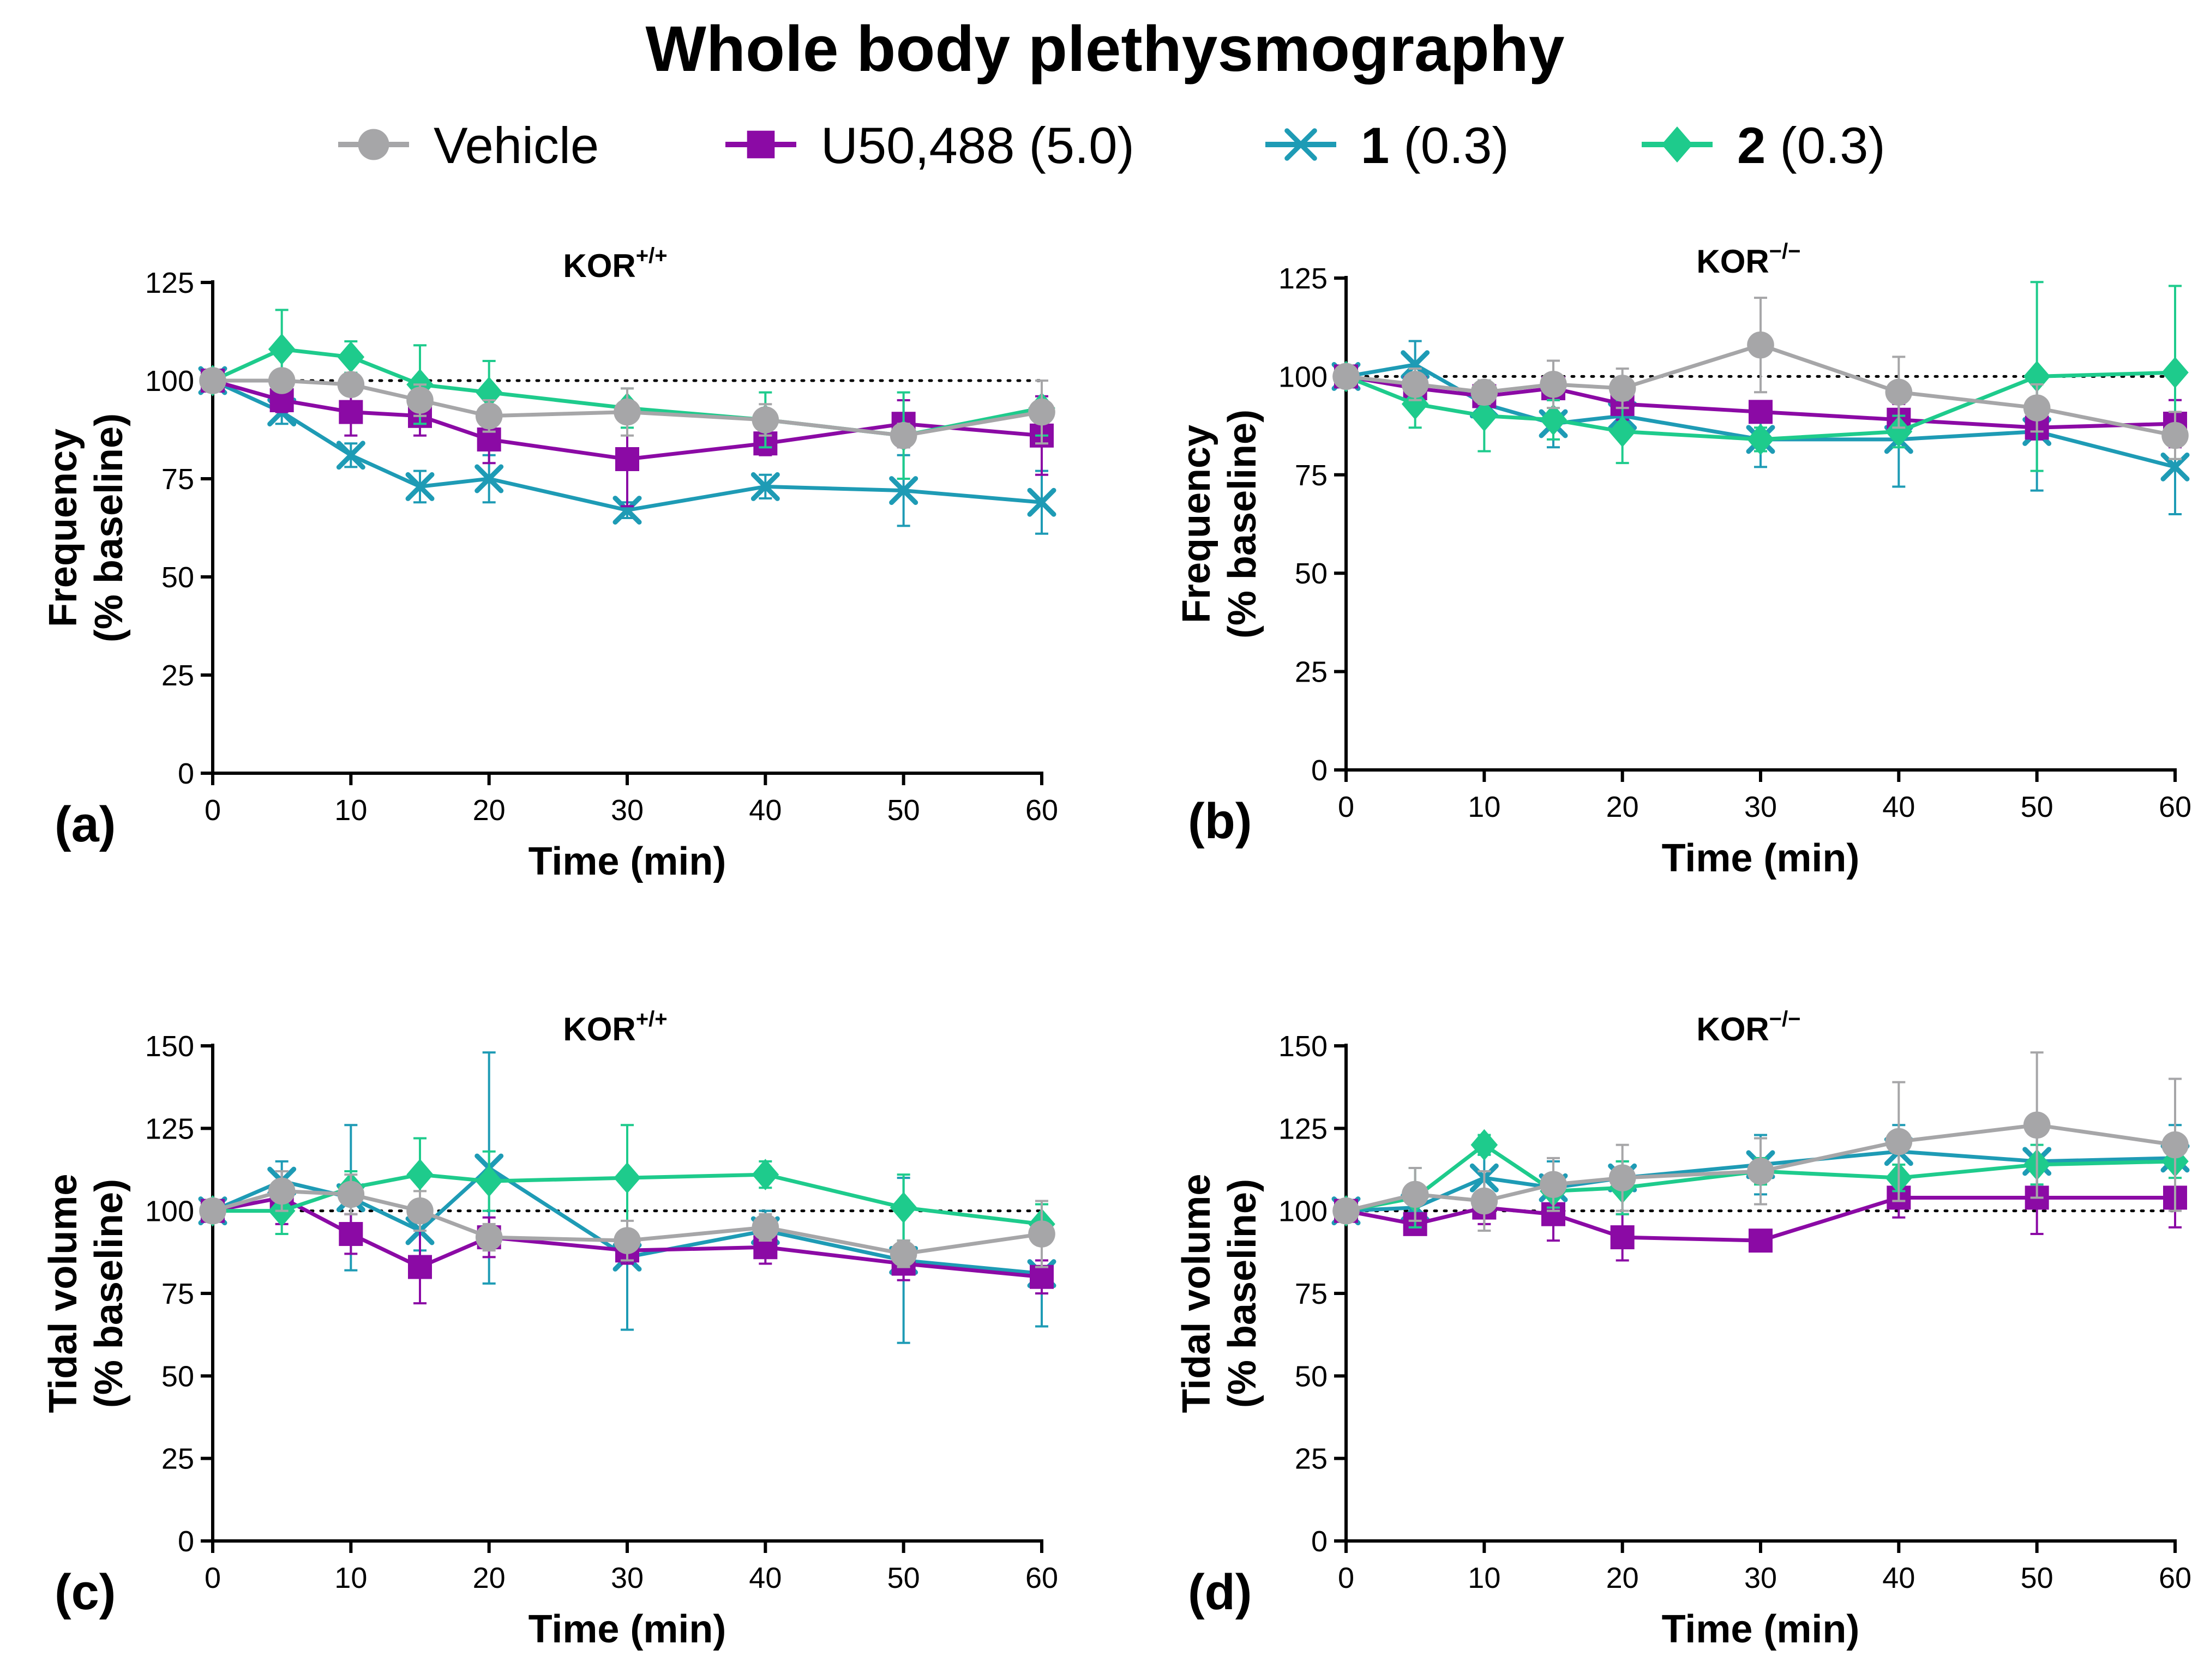 This screenshot has height=1680, width=2210. I want to click on x-tick-label: 40, so click(765, 810).